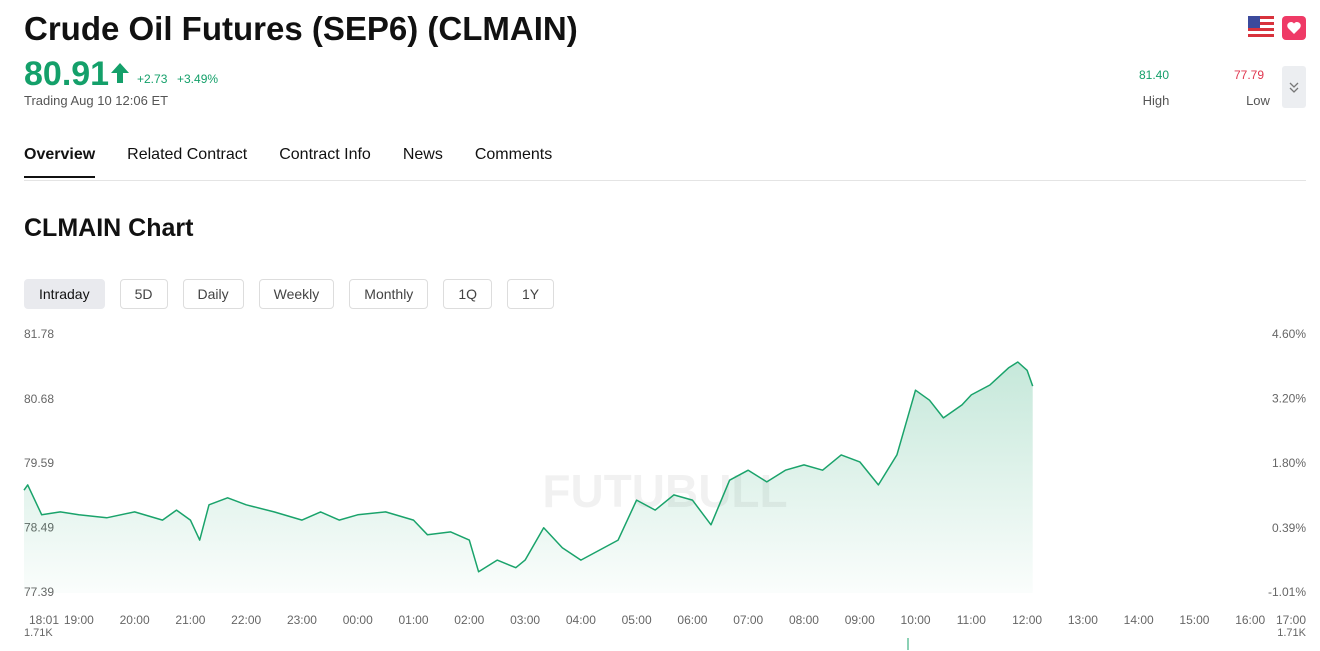 Image resolution: width=1320 pixels, height=651 pixels. I want to click on x-tick-label: 15:00, so click(1194, 620).